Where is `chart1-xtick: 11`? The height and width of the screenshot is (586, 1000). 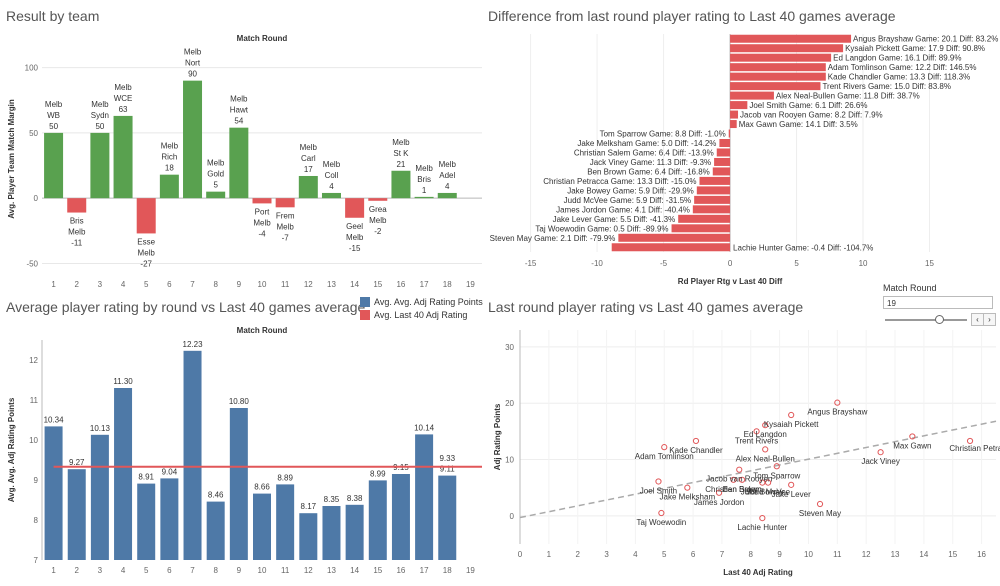 chart1-xtick: 11 is located at coordinates (285, 284).